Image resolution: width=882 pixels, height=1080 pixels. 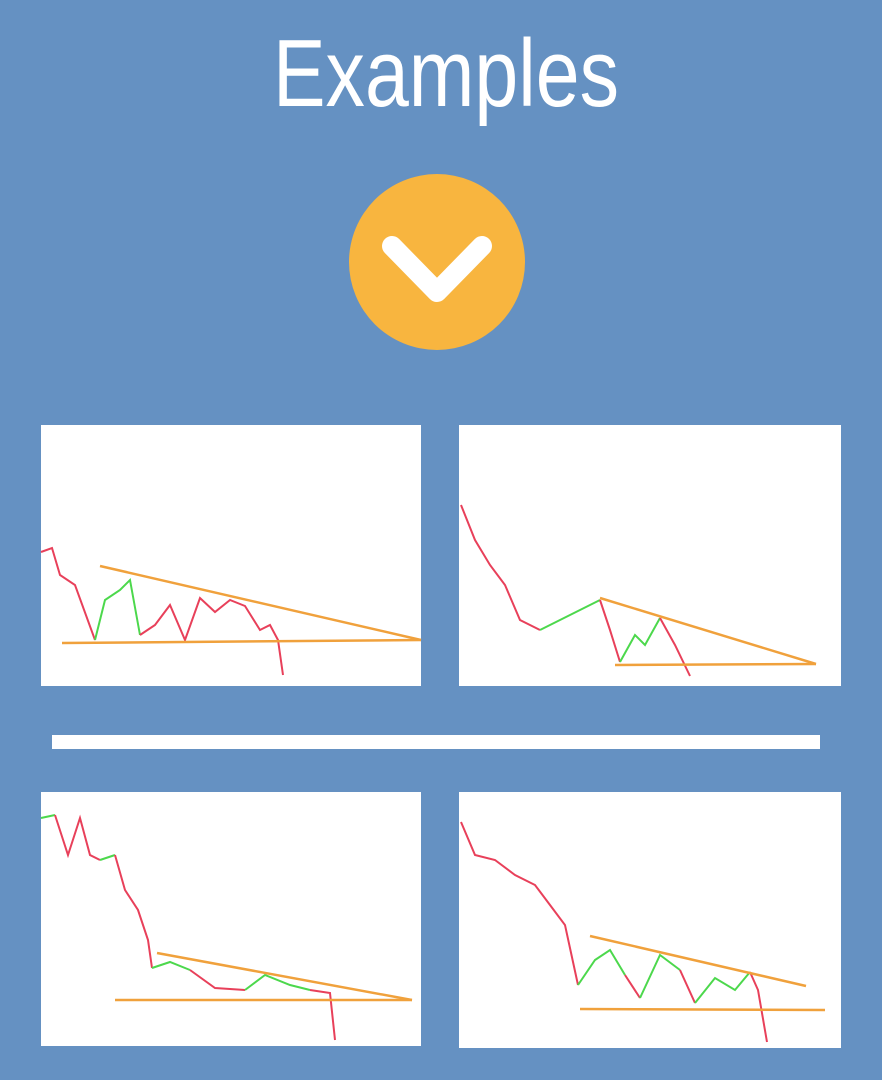 I want to click on divider, so click(x=436, y=742).